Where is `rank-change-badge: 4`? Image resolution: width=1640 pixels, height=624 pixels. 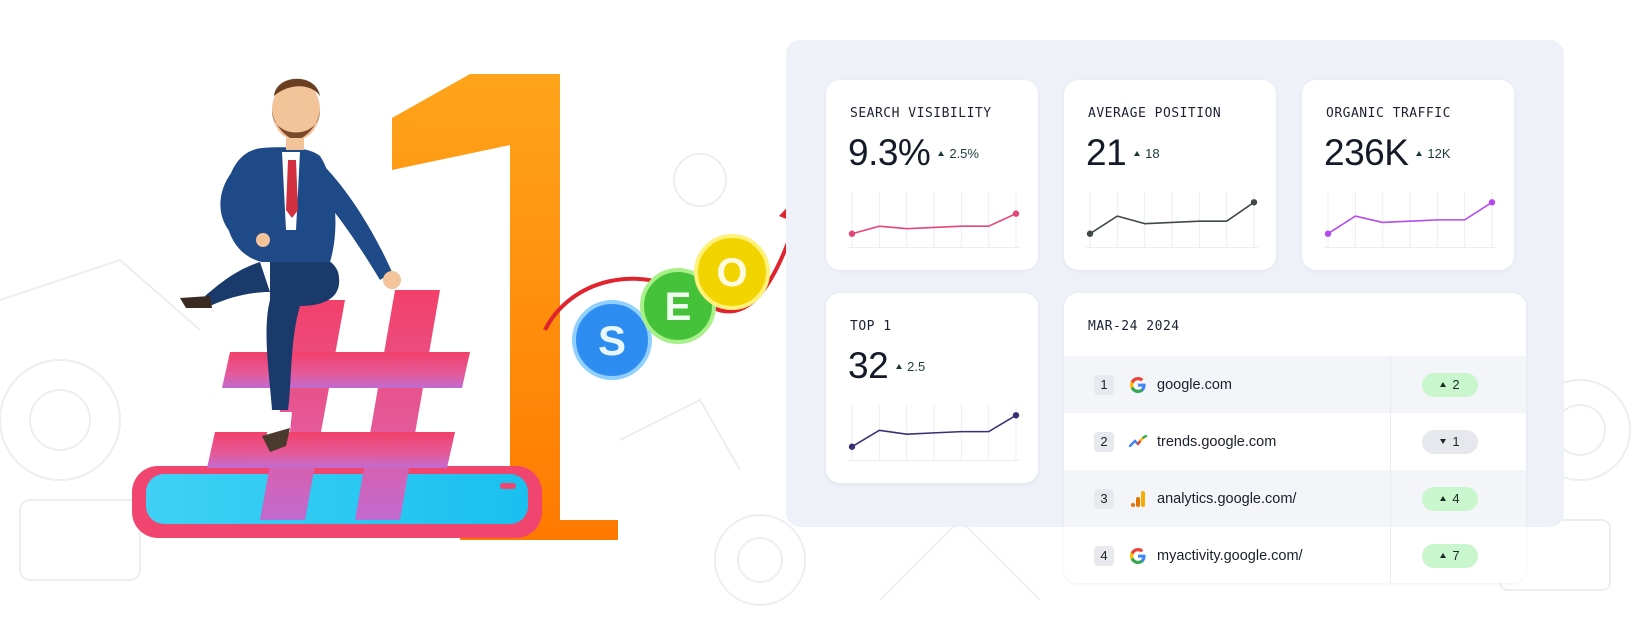 rank-change-badge: 4 is located at coordinates (1450, 498).